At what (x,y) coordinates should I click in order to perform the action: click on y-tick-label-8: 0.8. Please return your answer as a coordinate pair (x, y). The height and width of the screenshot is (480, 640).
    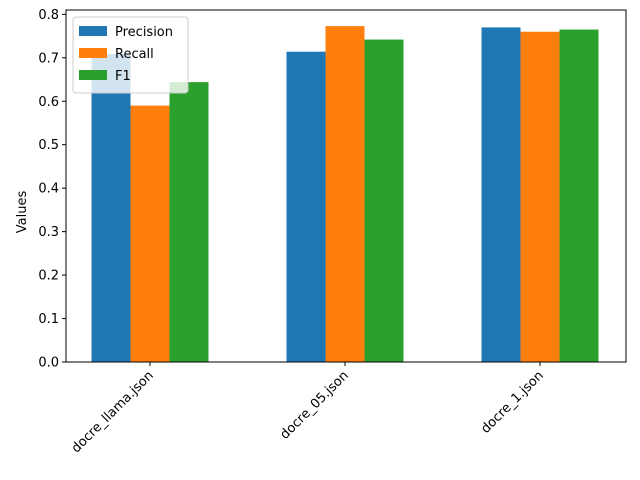
    Looking at the image, I should click on (48, 15).